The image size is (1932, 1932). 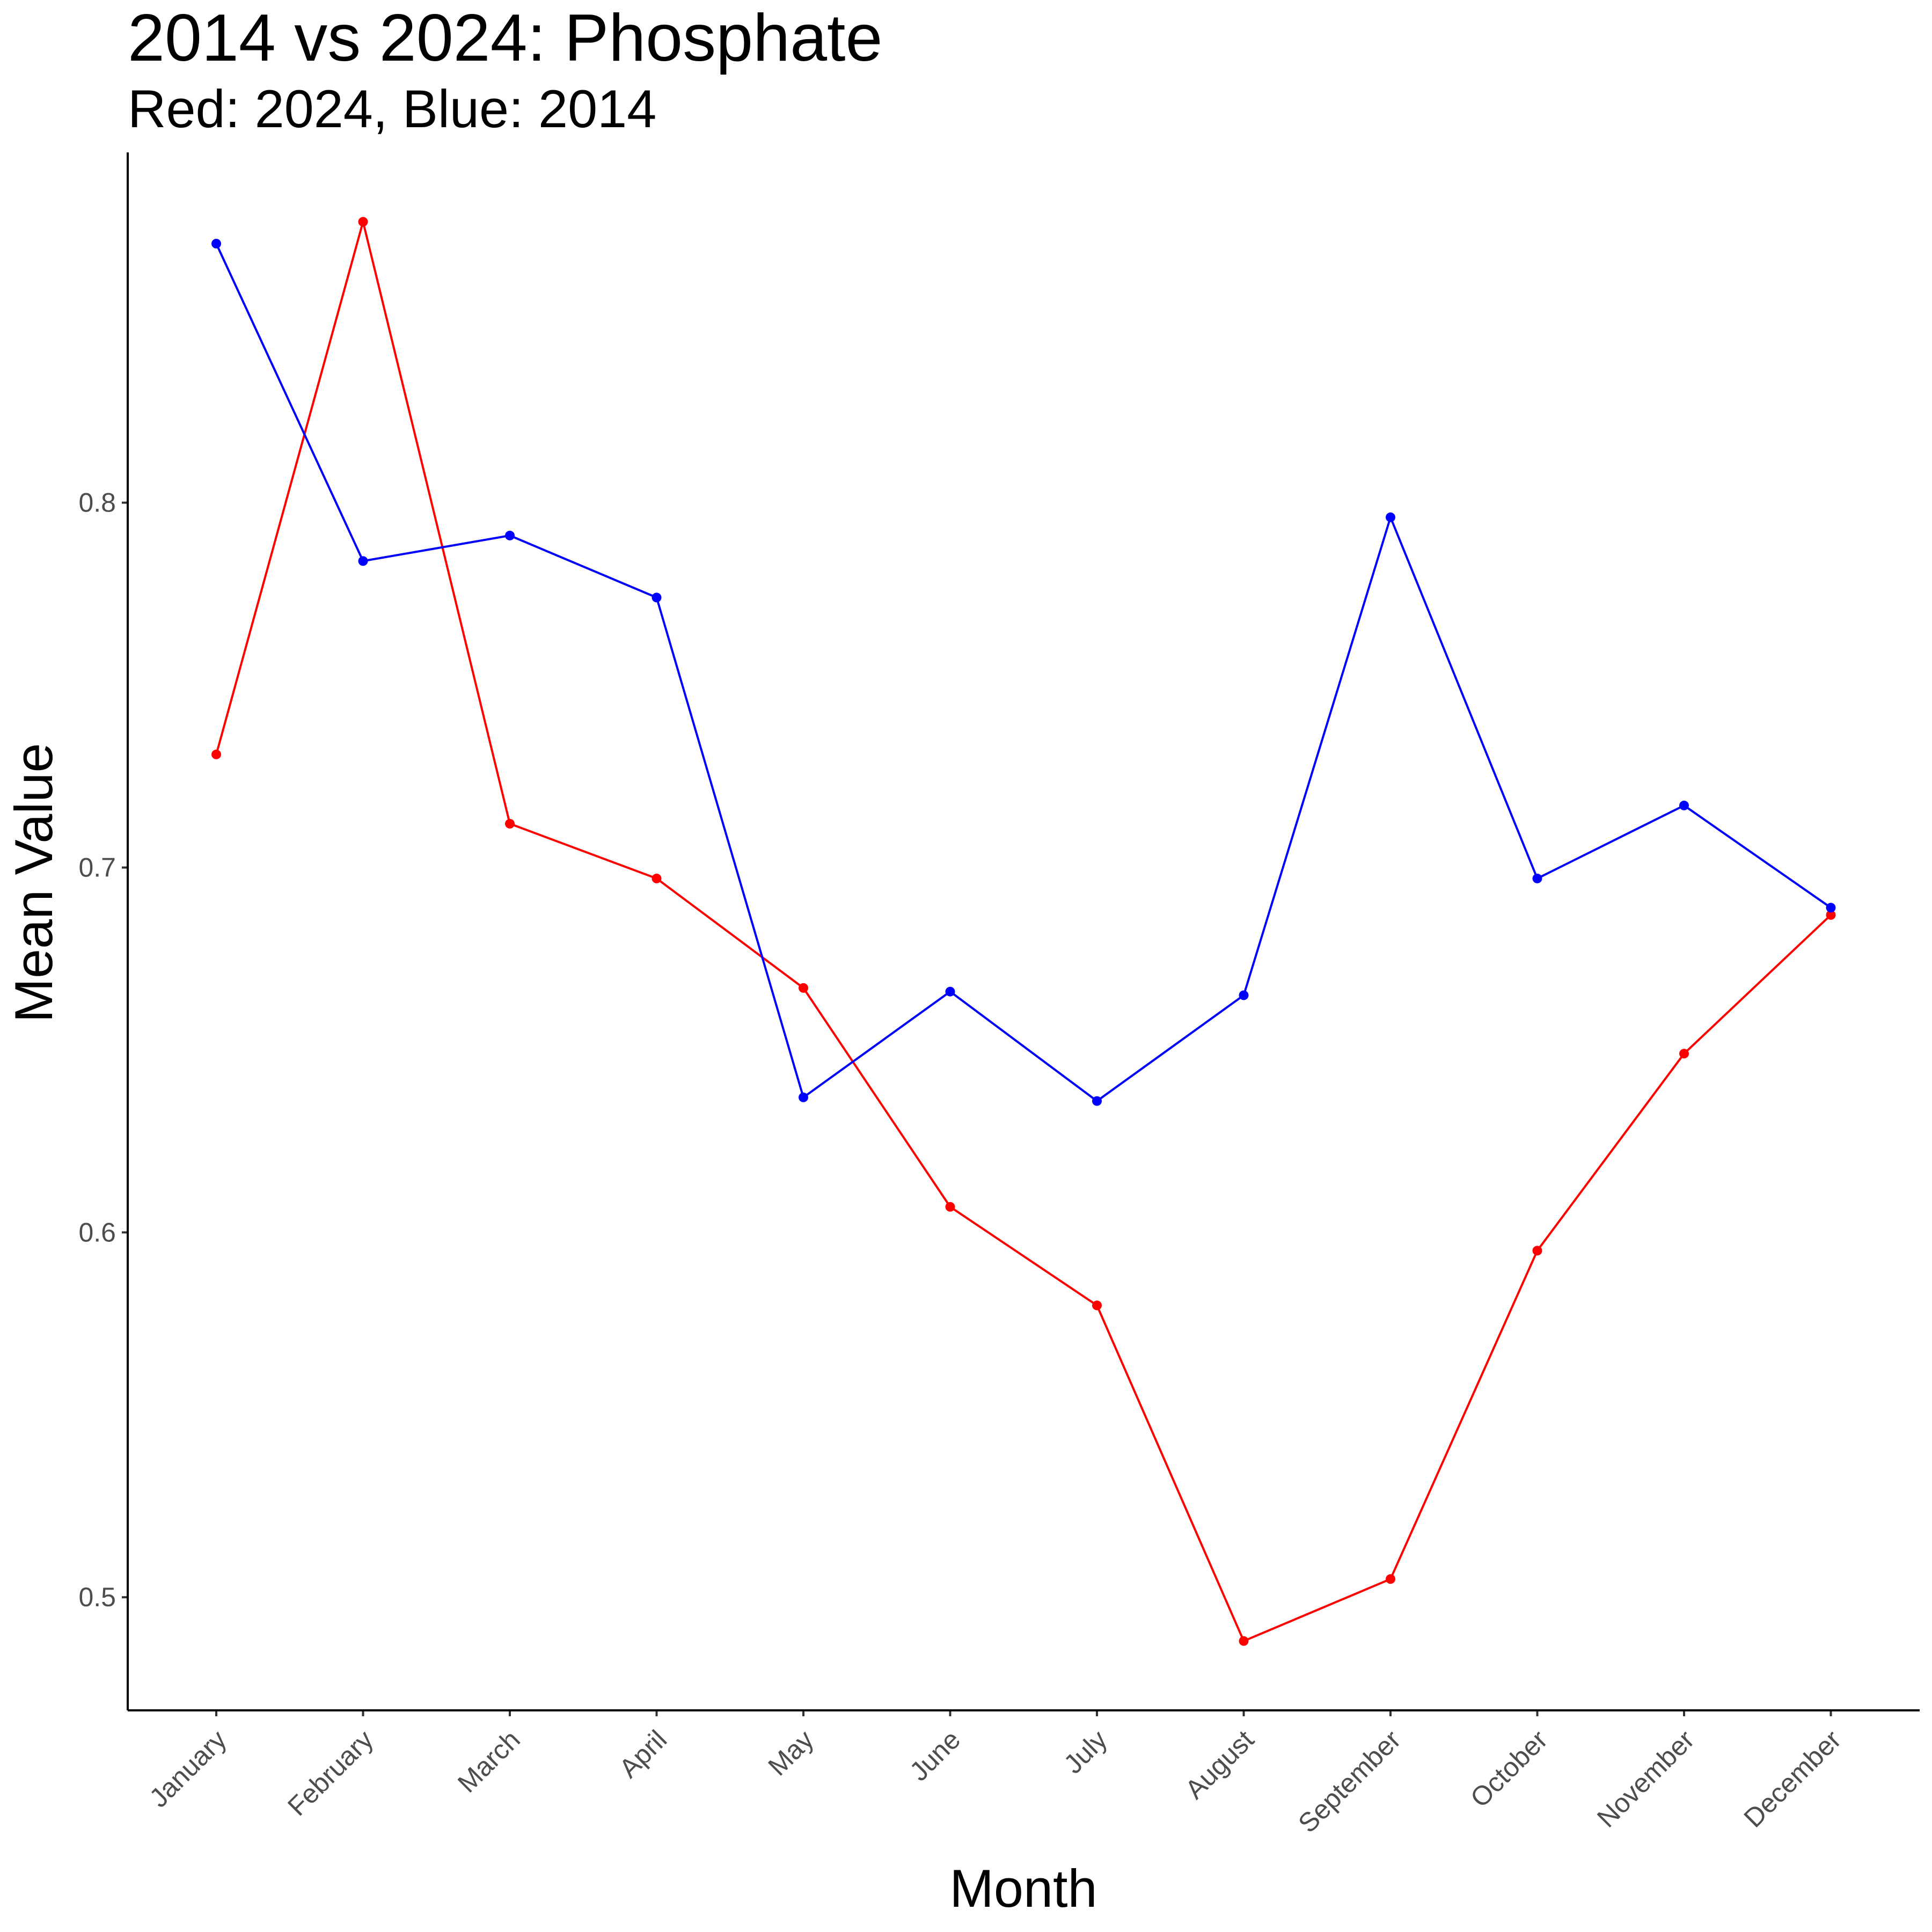 What do you see at coordinates (330, 1772) in the screenshot?
I see `x-tick-label: February` at bounding box center [330, 1772].